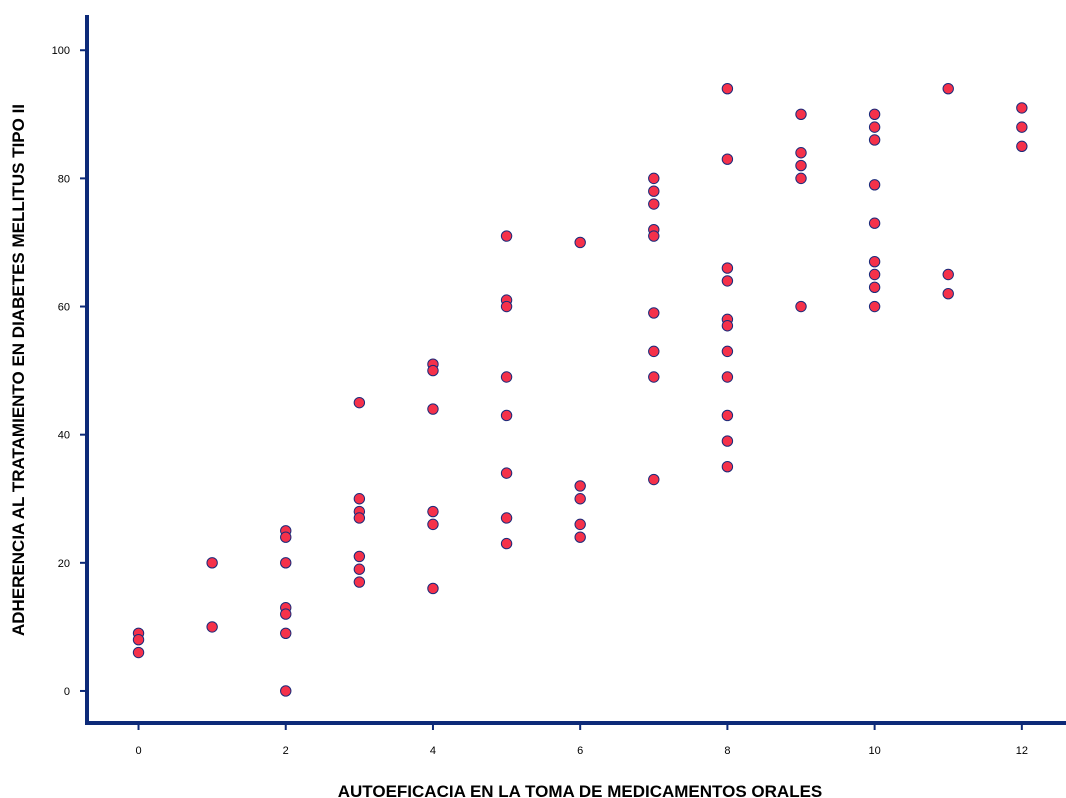 Image resolution: width=1066 pixels, height=798 pixels. I want to click on y-tick-label: 100, so click(61, 51).